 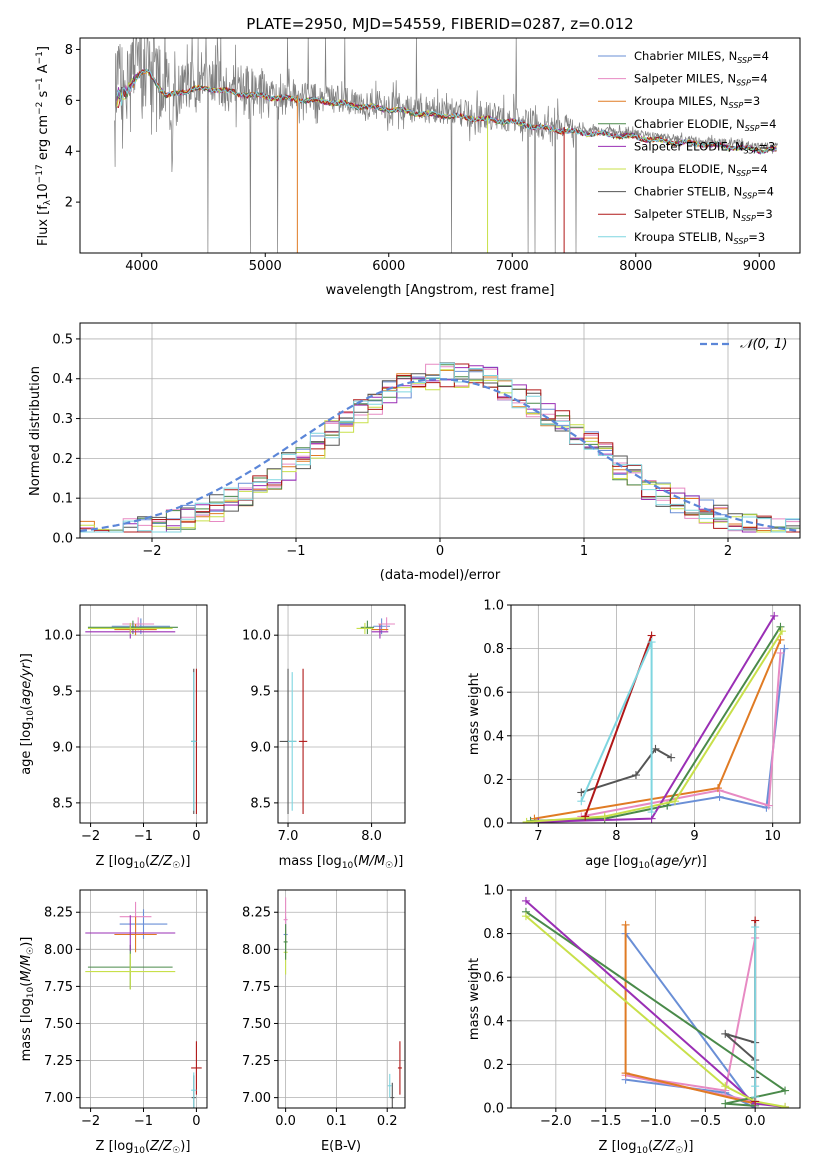 I want to click on x-tick-label: 0.2, so click(x=387, y=1121).